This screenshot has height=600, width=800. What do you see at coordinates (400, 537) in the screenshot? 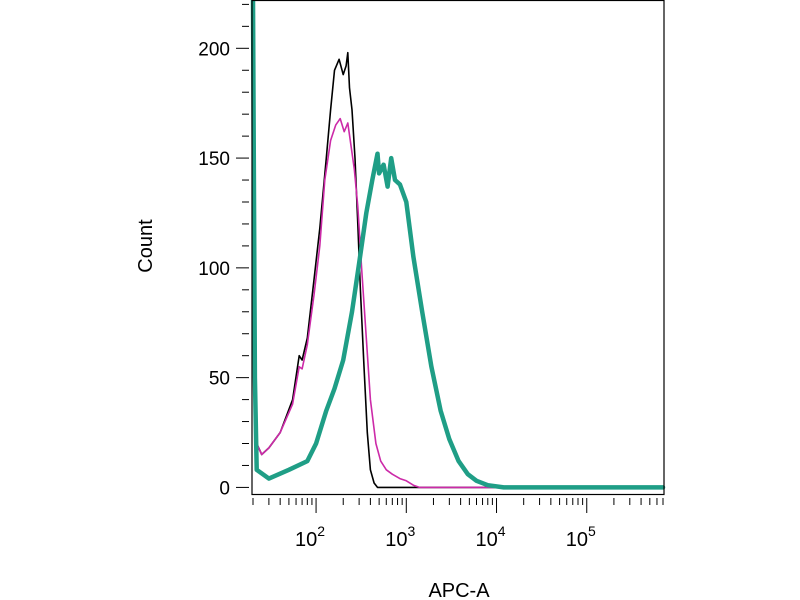
I see `x-tick-label: 10³` at bounding box center [400, 537].